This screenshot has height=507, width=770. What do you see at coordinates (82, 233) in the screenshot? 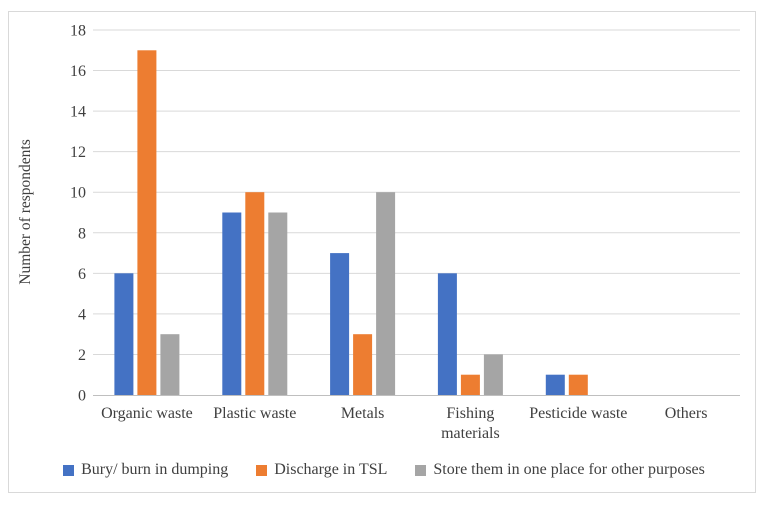
I see `y-tick-label: 8` at bounding box center [82, 233].